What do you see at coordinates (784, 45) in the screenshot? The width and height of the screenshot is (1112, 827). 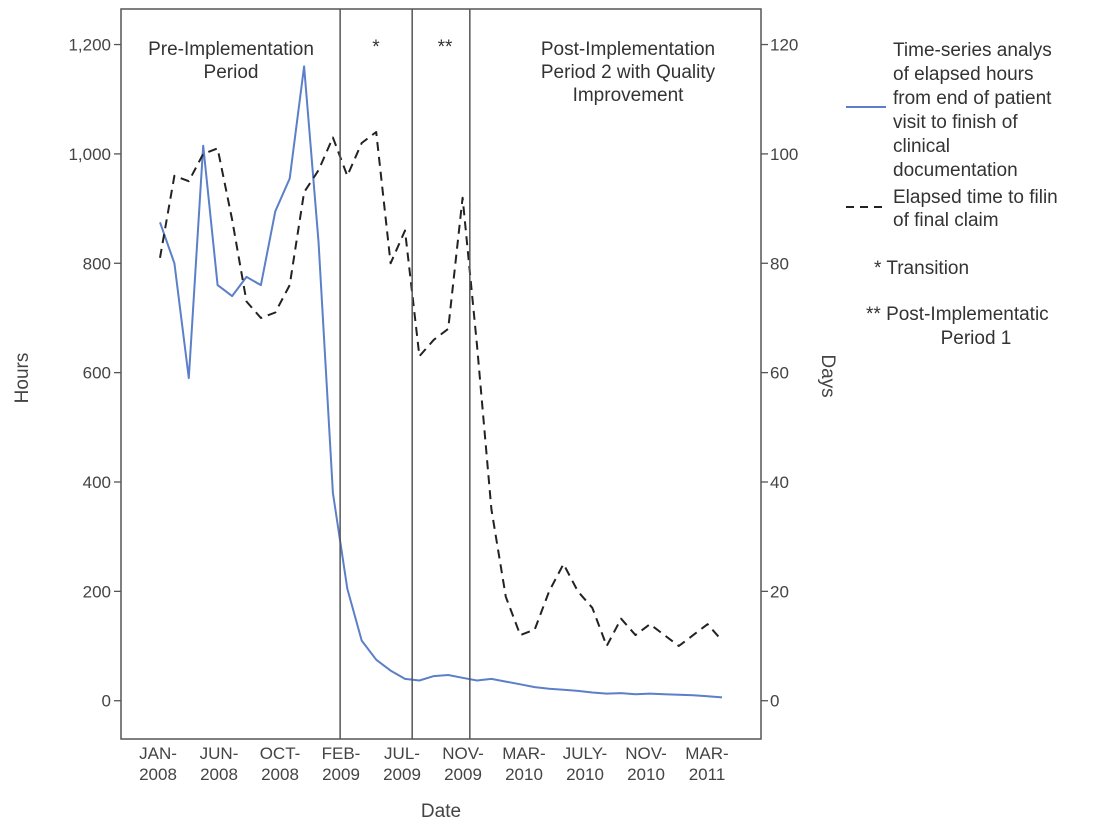 I see `y-right-tick-label: 120` at bounding box center [784, 45].